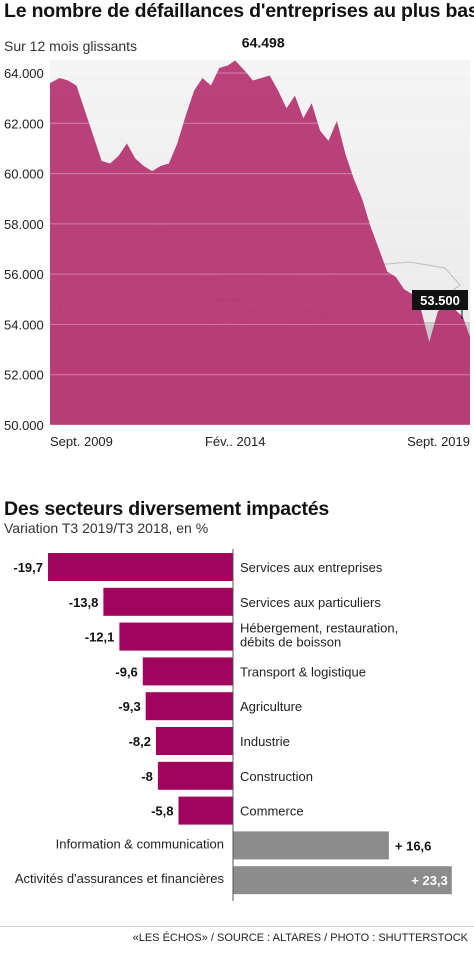 The height and width of the screenshot is (953, 474). What do you see at coordinates (271, 706) in the screenshot?
I see `category-label: Agriculture` at bounding box center [271, 706].